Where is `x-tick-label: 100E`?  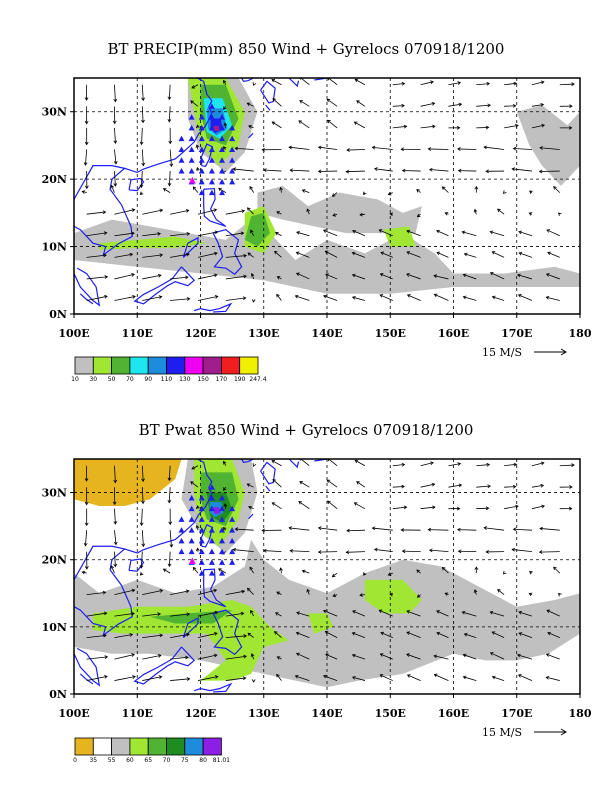 x-tick-label: 100E is located at coordinates (73, 713).